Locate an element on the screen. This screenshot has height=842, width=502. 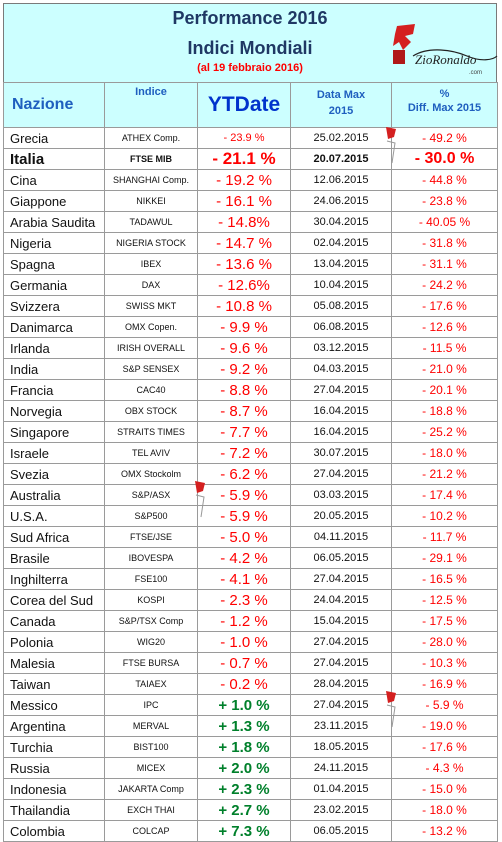
cell-nazione: Australia is located at coordinates (54, 495).